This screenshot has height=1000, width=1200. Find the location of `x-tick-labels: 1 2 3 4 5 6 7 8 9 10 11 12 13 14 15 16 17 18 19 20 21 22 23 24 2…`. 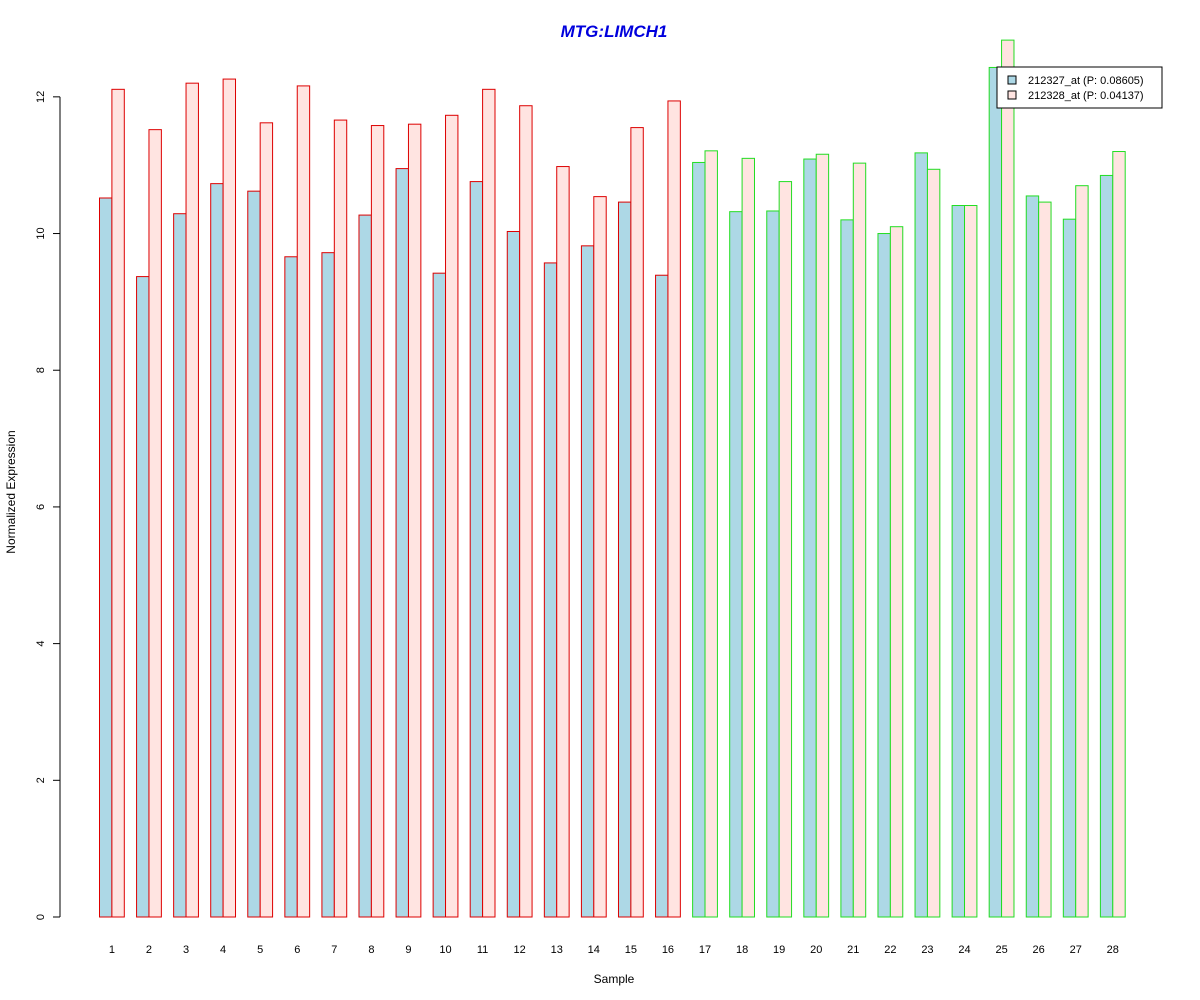

x-tick-labels: 1 2 3 4 5 6 7 8 9 10 11 12 13 14 15 16 17 18 19 20 21 22 23 24 2… is located at coordinates (614, 950).